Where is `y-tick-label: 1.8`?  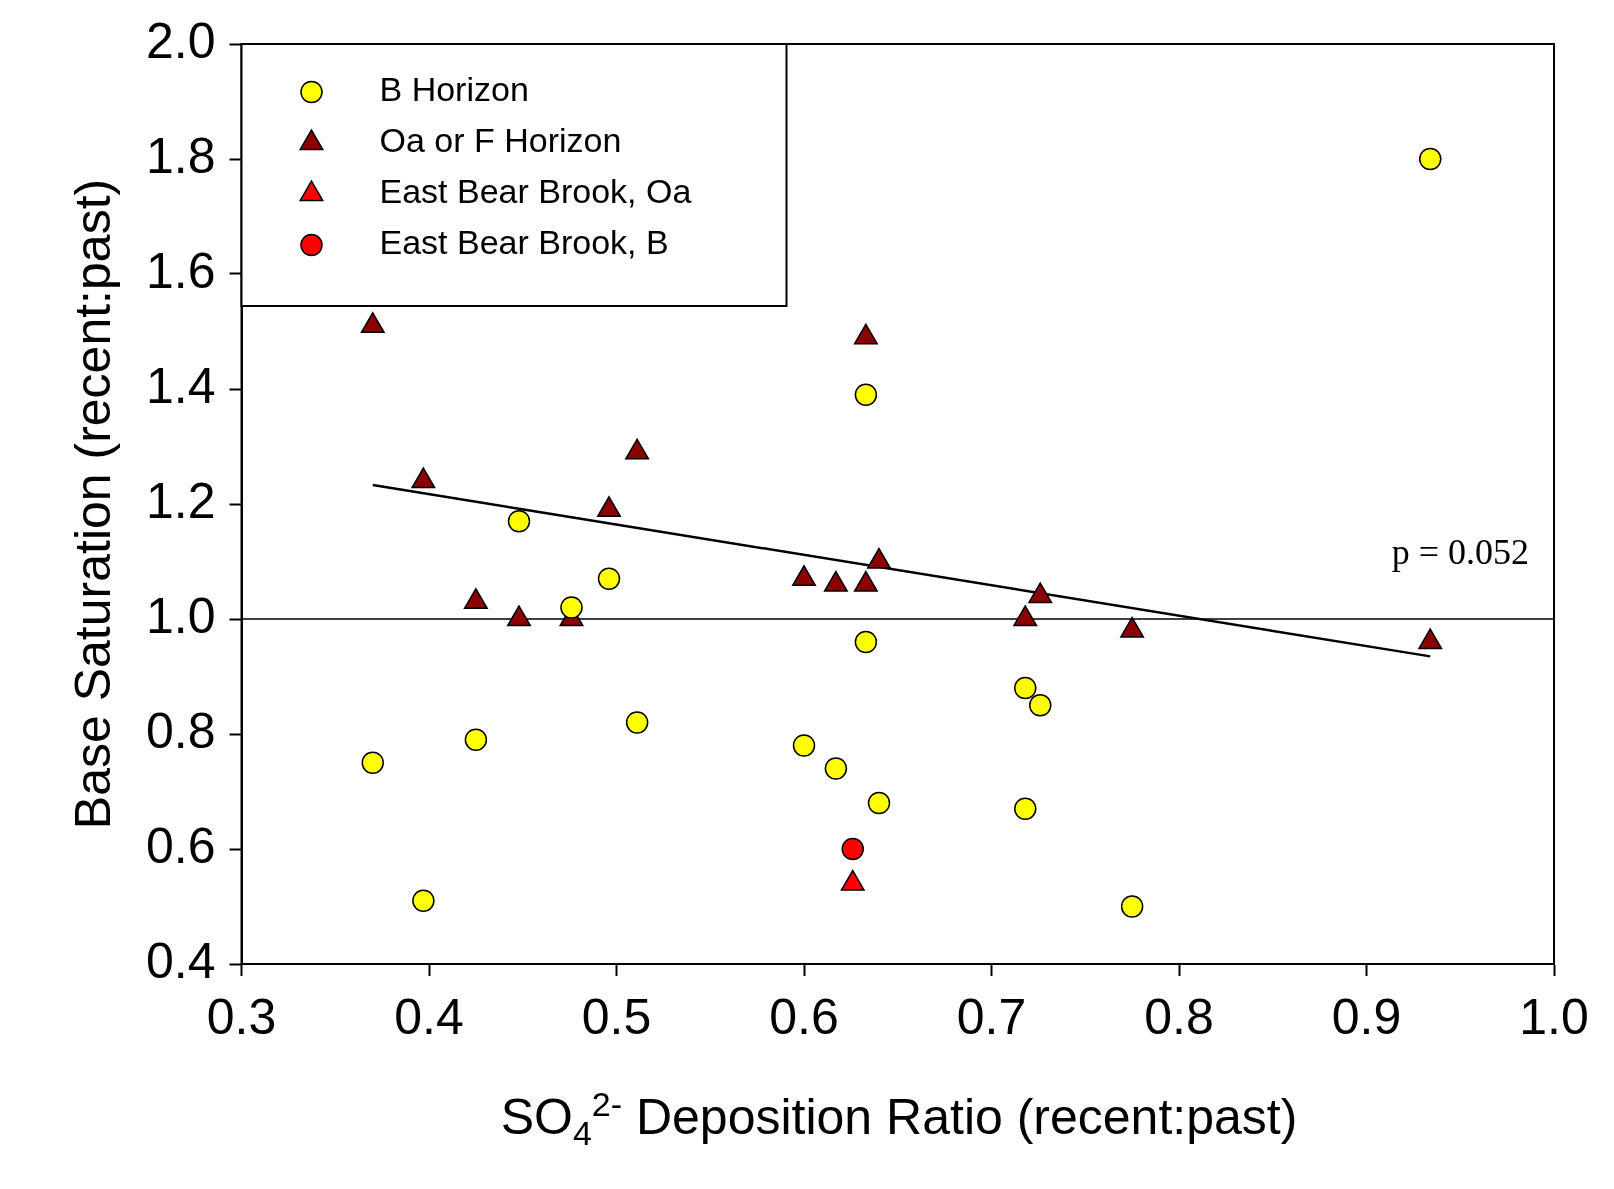
y-tick-label: 1.8 is located at coordinates (180, 155).